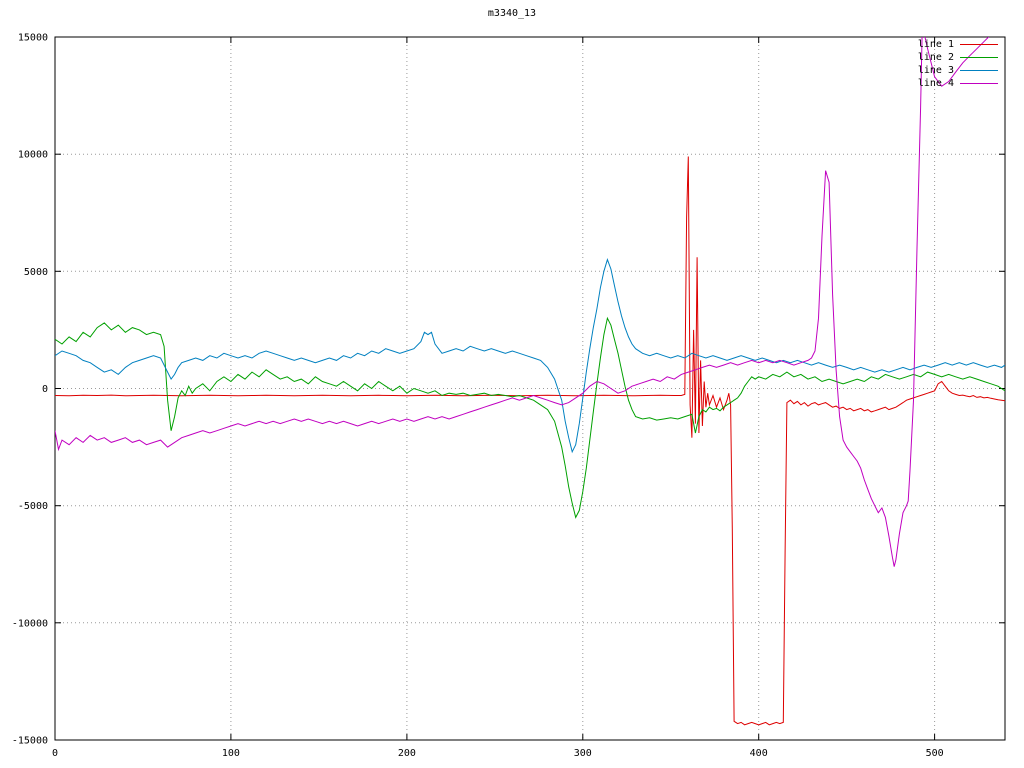 Image resolution: width=1024 pixels, height=768 pixels. Describe the element at coordinates (957, 83) in the screenshot. I see `legend-item: line 4` at that location.